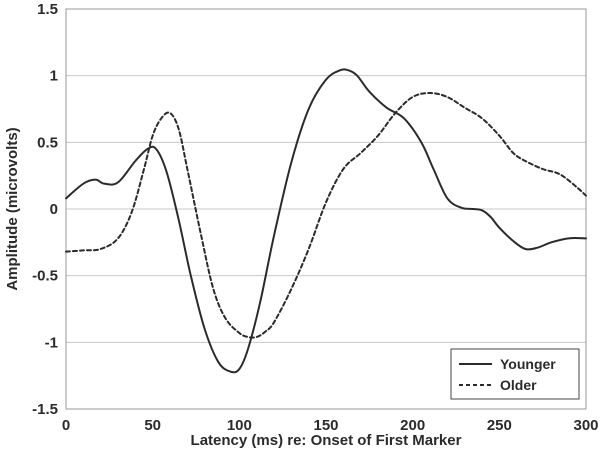  Describe the element at coordinates (45, 409) in the screenshot. I see `y-tick-label: -1.5` at that location.